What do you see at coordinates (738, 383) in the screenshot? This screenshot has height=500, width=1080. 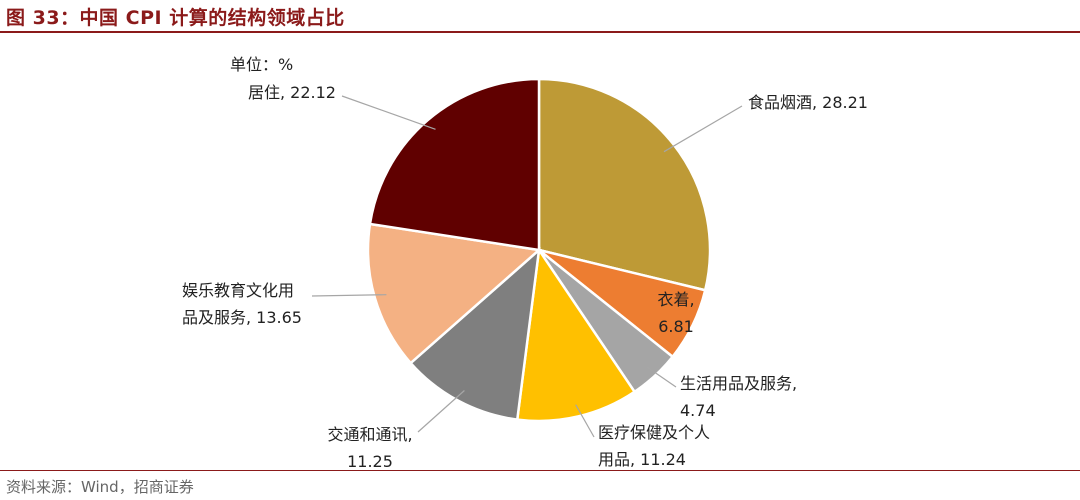 I see `slice-label-line: 生活用品及服务,` at bounding box center [738, 383].